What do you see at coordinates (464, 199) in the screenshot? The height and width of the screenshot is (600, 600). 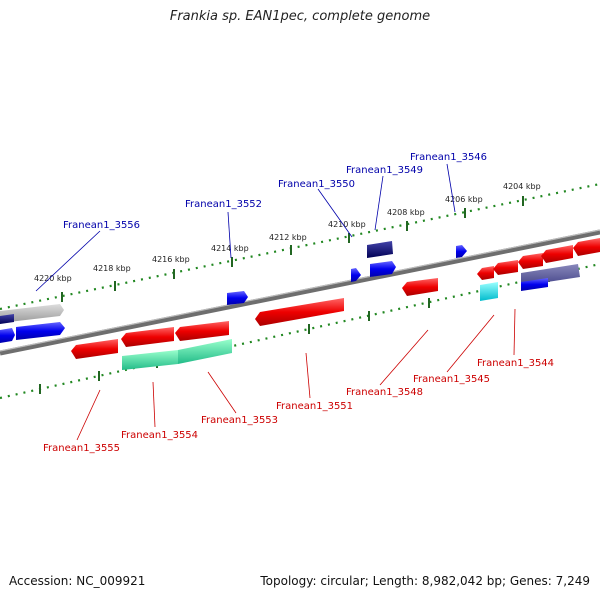 I see `tick-label-4206: 4206 kbp` at bounding box center [464, 199].